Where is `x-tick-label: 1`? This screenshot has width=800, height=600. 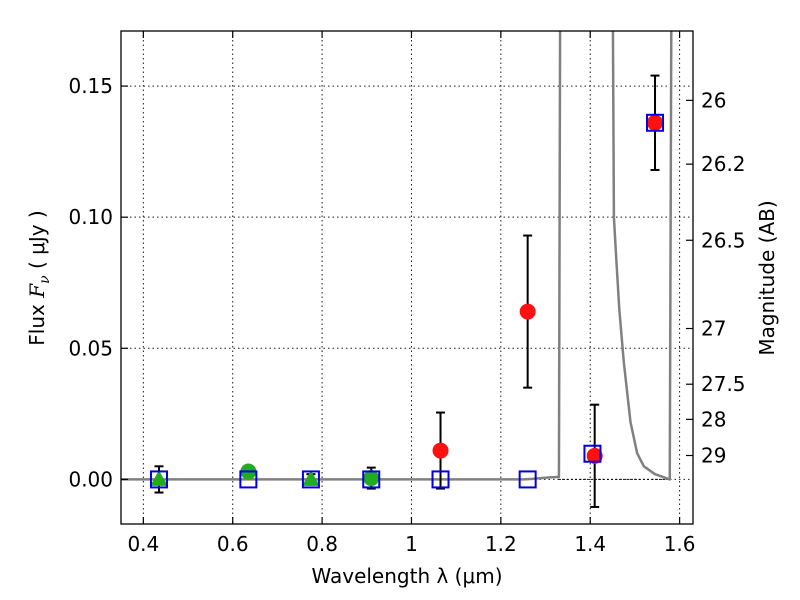
x-tick-label: 1 is located at coordinates (411, 544).